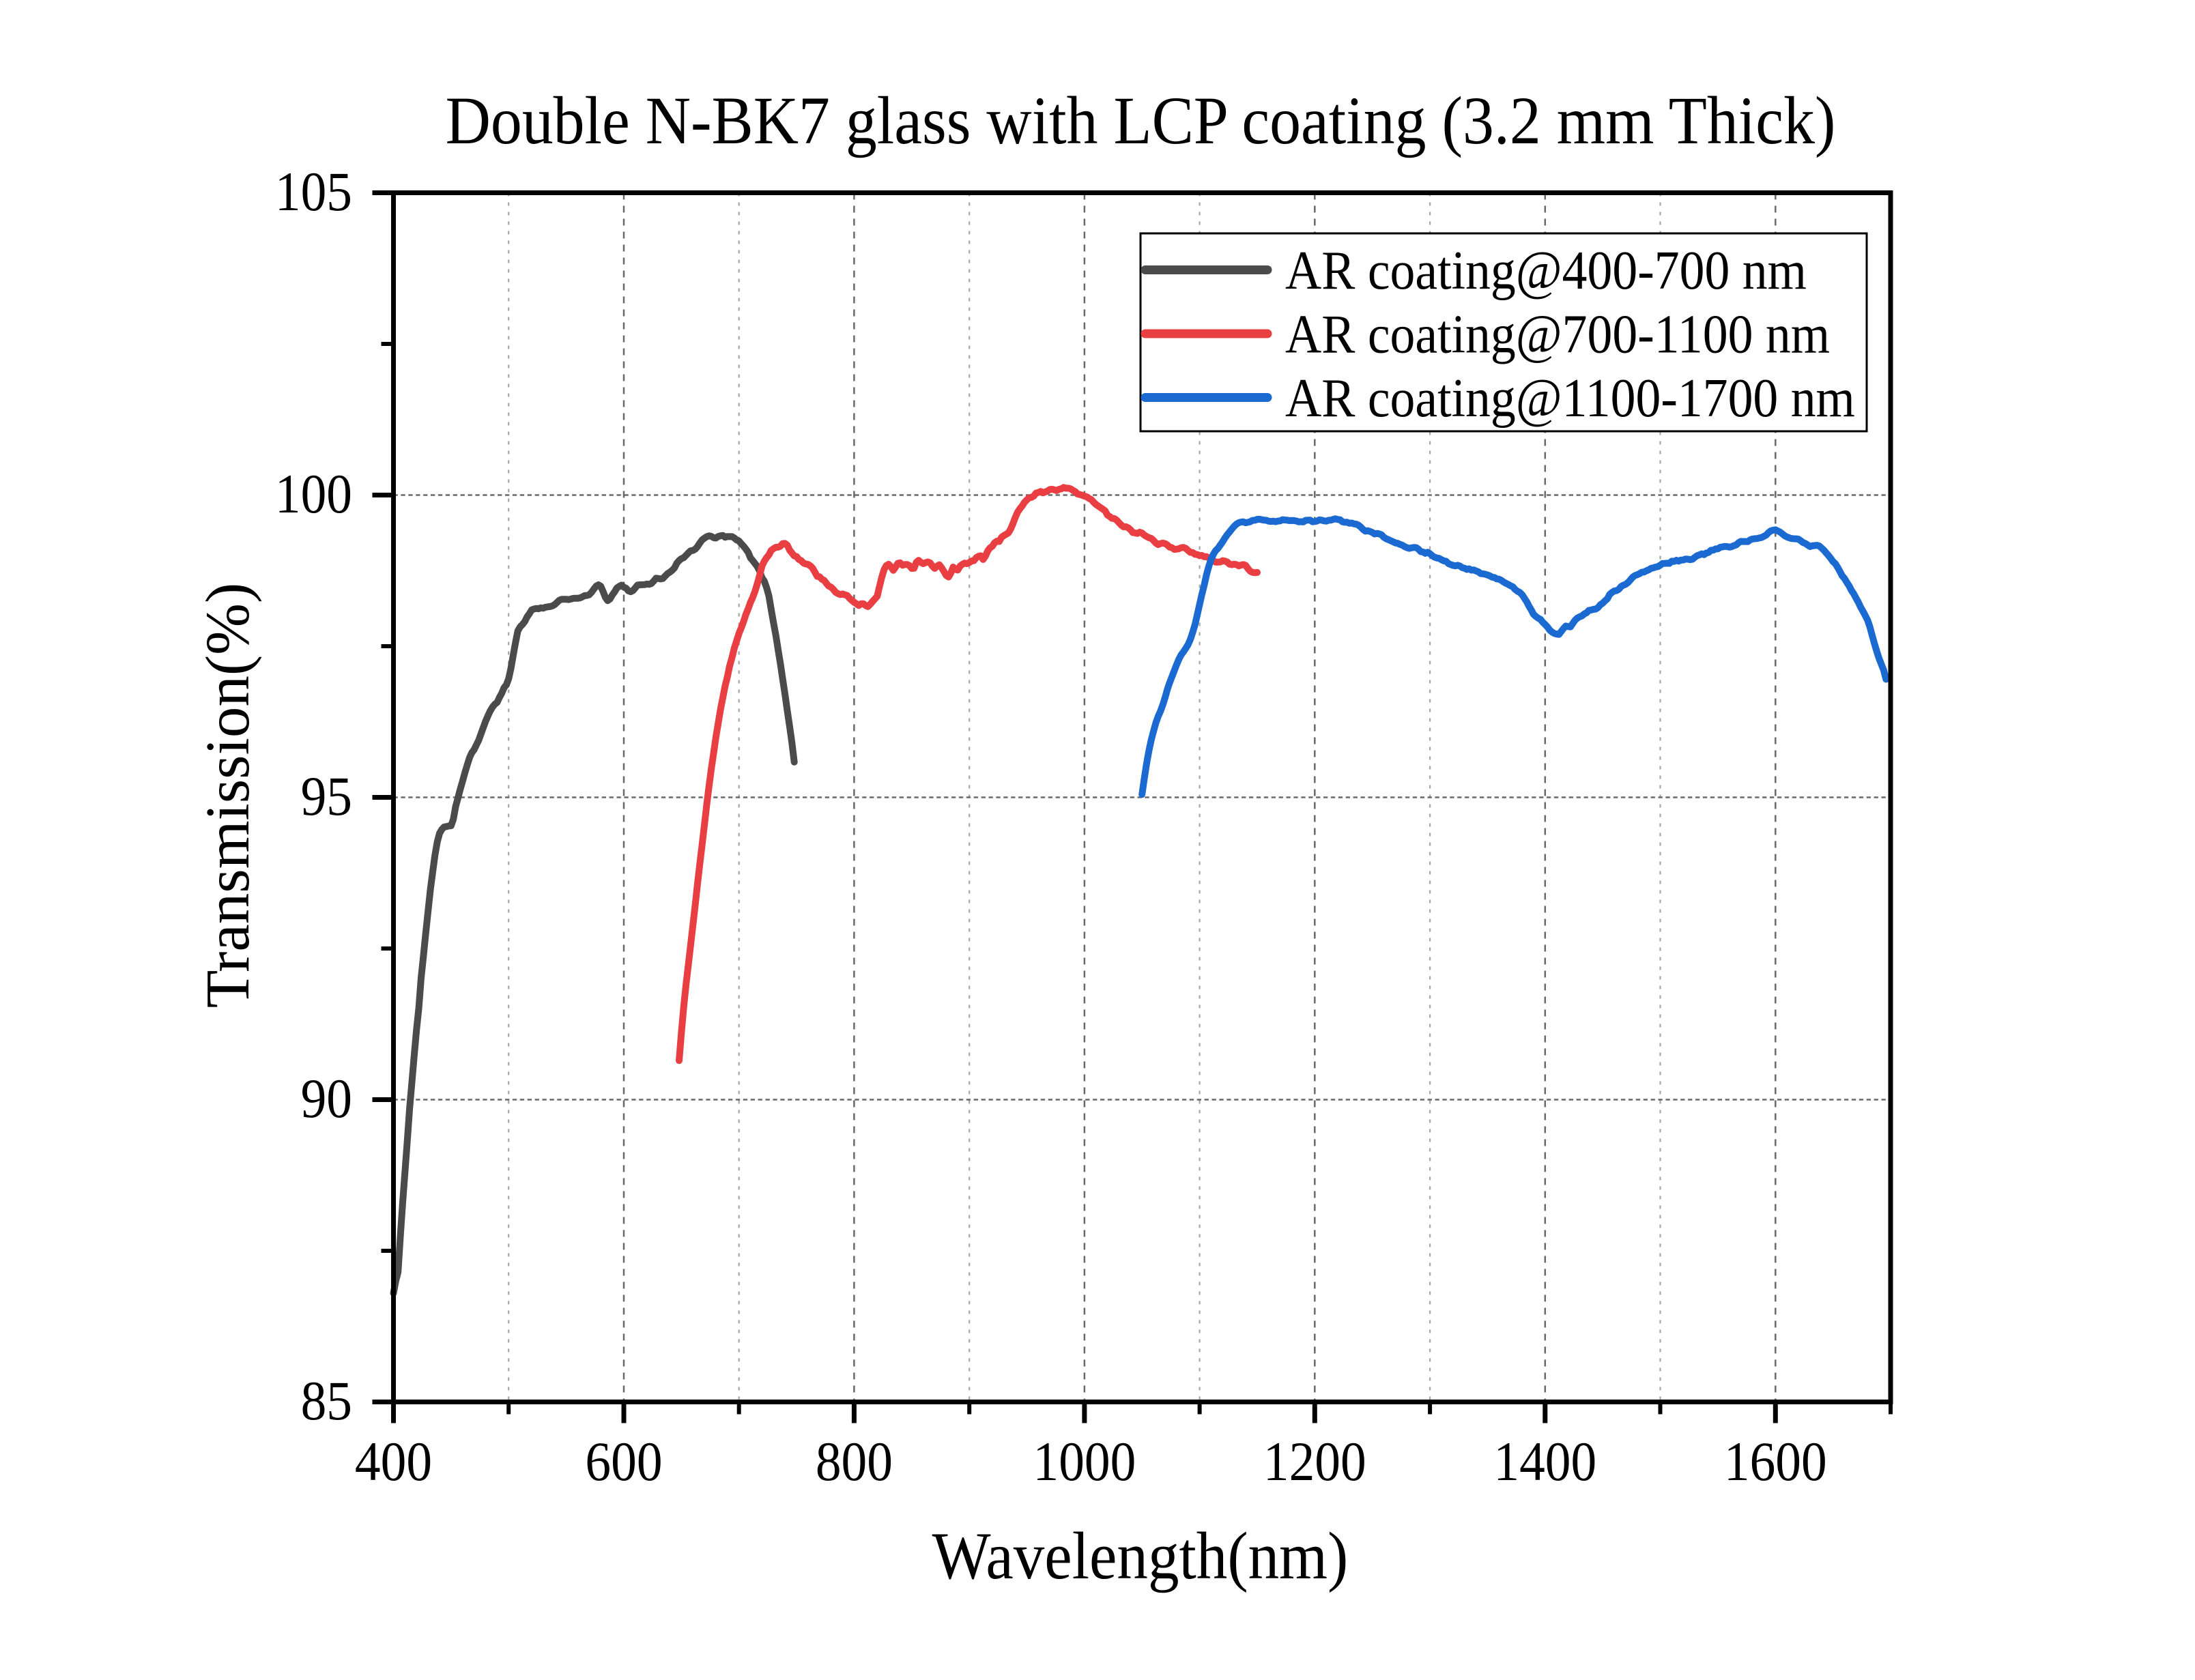  I want to click on svg-text: 85, so click(326, 1401).